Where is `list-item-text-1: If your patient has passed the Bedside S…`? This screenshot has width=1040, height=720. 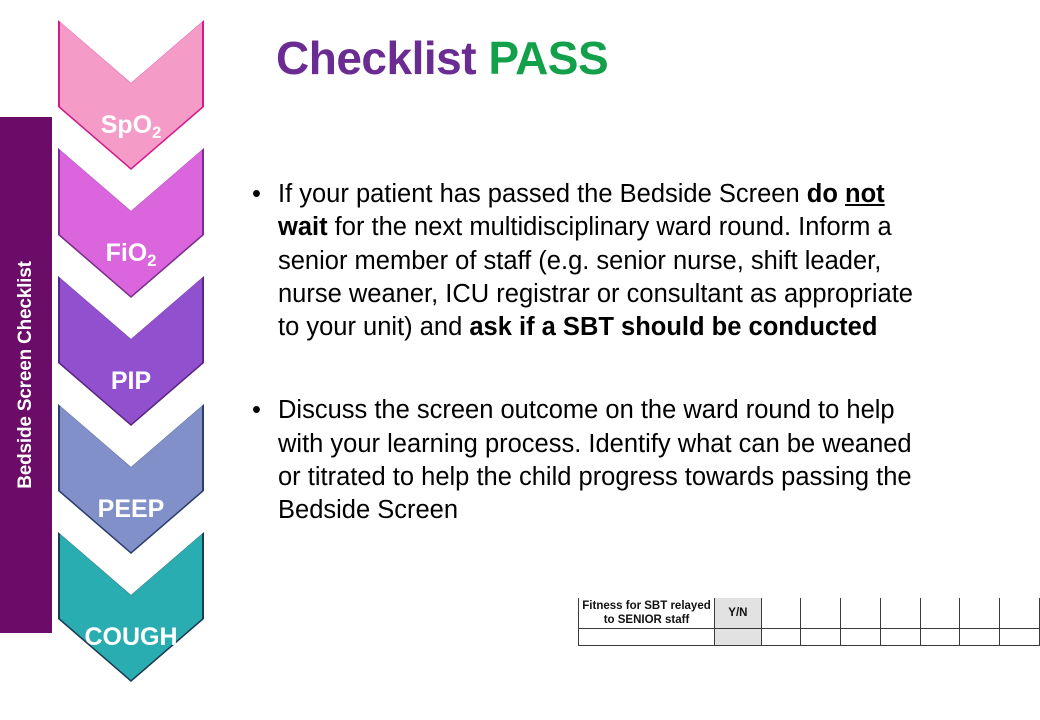
list-item-text-1: If your patient has passed the Bedside S… is located at coordinates (608, 261).